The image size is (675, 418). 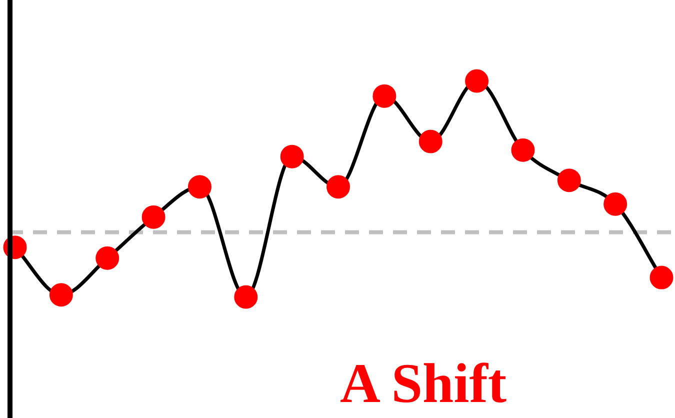 What do you see at coordinates (423, 384) in the screenshot?
I see `text: A Shift` at bounding box center [423, 384].